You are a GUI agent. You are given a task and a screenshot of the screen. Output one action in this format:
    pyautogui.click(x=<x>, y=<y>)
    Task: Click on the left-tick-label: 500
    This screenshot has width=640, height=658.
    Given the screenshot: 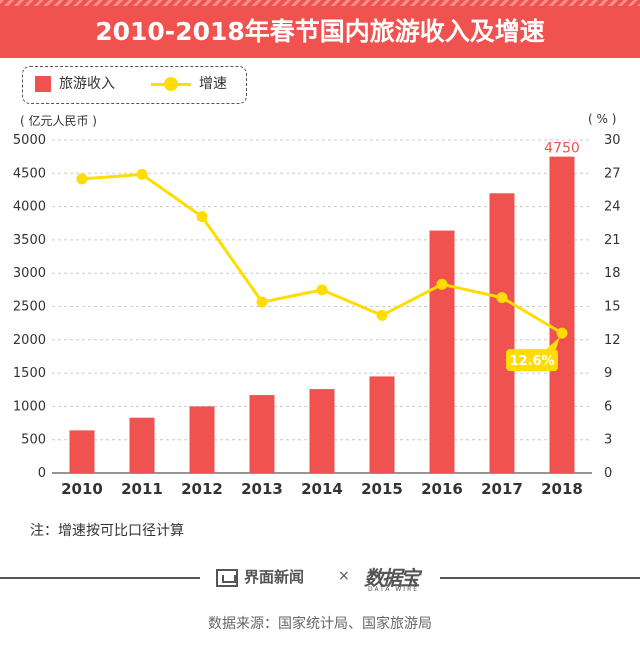 What is the action you would take?
    pyautogui.click(x=33, y=440)
    